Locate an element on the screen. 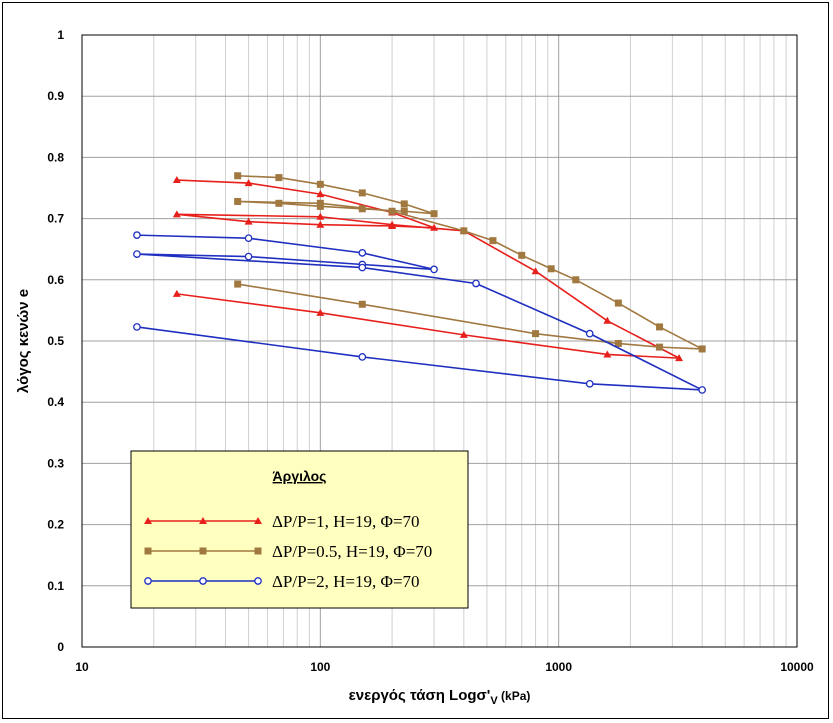 This screenshot has width=833, height=723. y-tick-label: 1 is located at coordinates (60, 35).